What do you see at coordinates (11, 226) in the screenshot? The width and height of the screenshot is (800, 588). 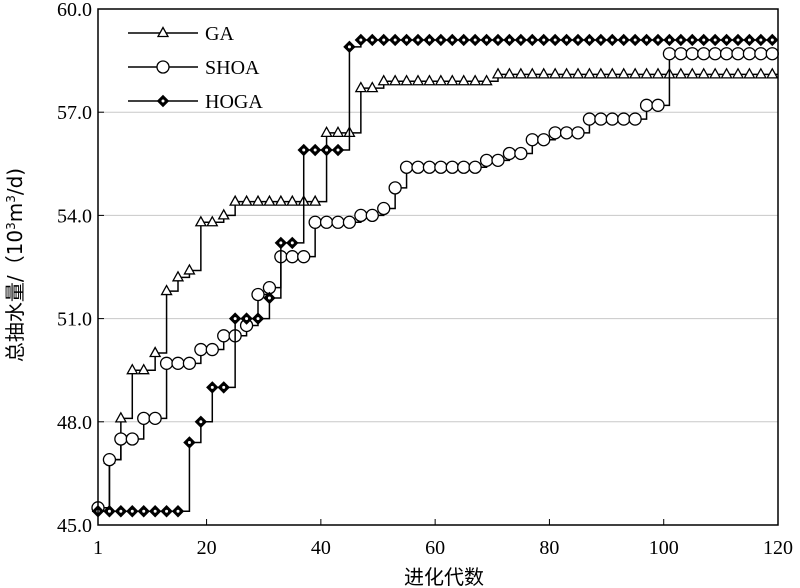 I see `y-axis-title-sup1: 3` at bounding box center [11, 226].